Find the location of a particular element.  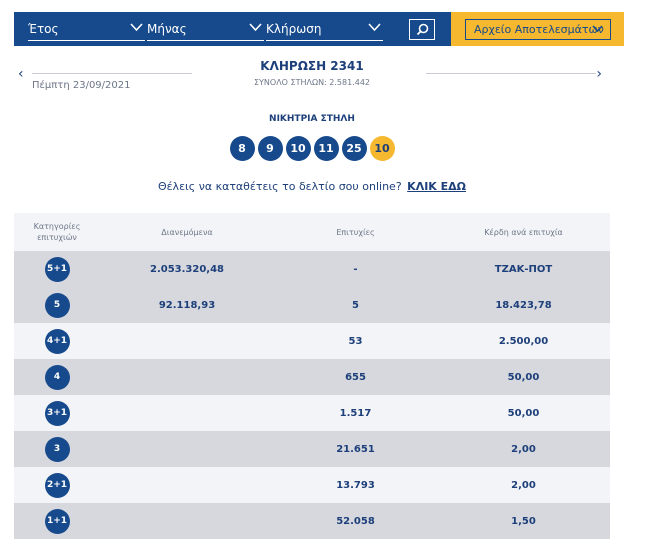

filter-bar: Έτος Μήνας Κλήρωση Αρχείο Αποτελεσμάτων is located at coordinates (319, 29).